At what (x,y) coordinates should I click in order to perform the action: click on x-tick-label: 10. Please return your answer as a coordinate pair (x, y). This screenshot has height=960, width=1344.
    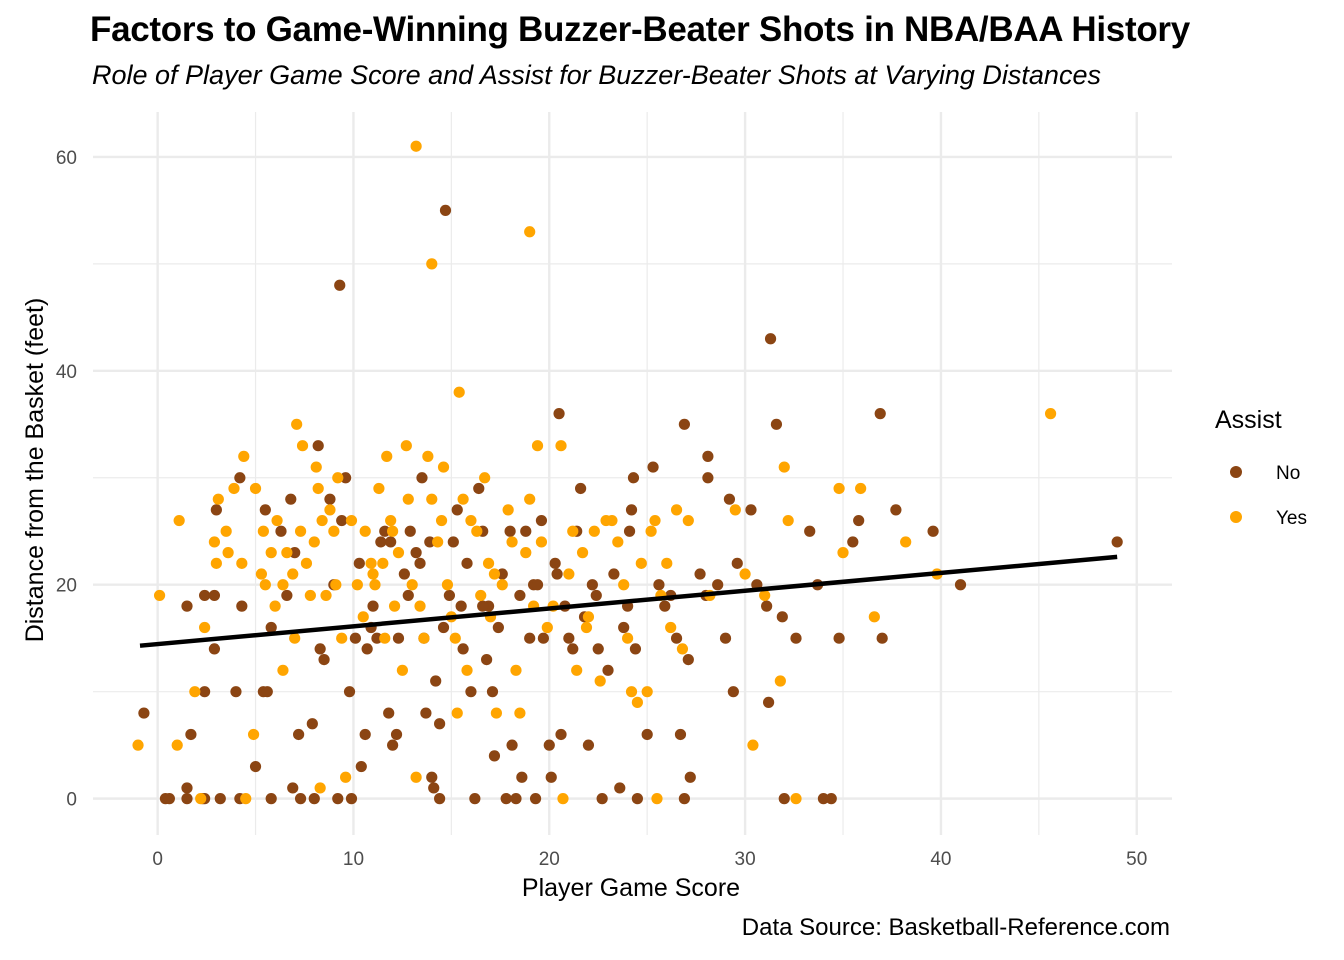
    Looking at the image, I should click on (353, 859).